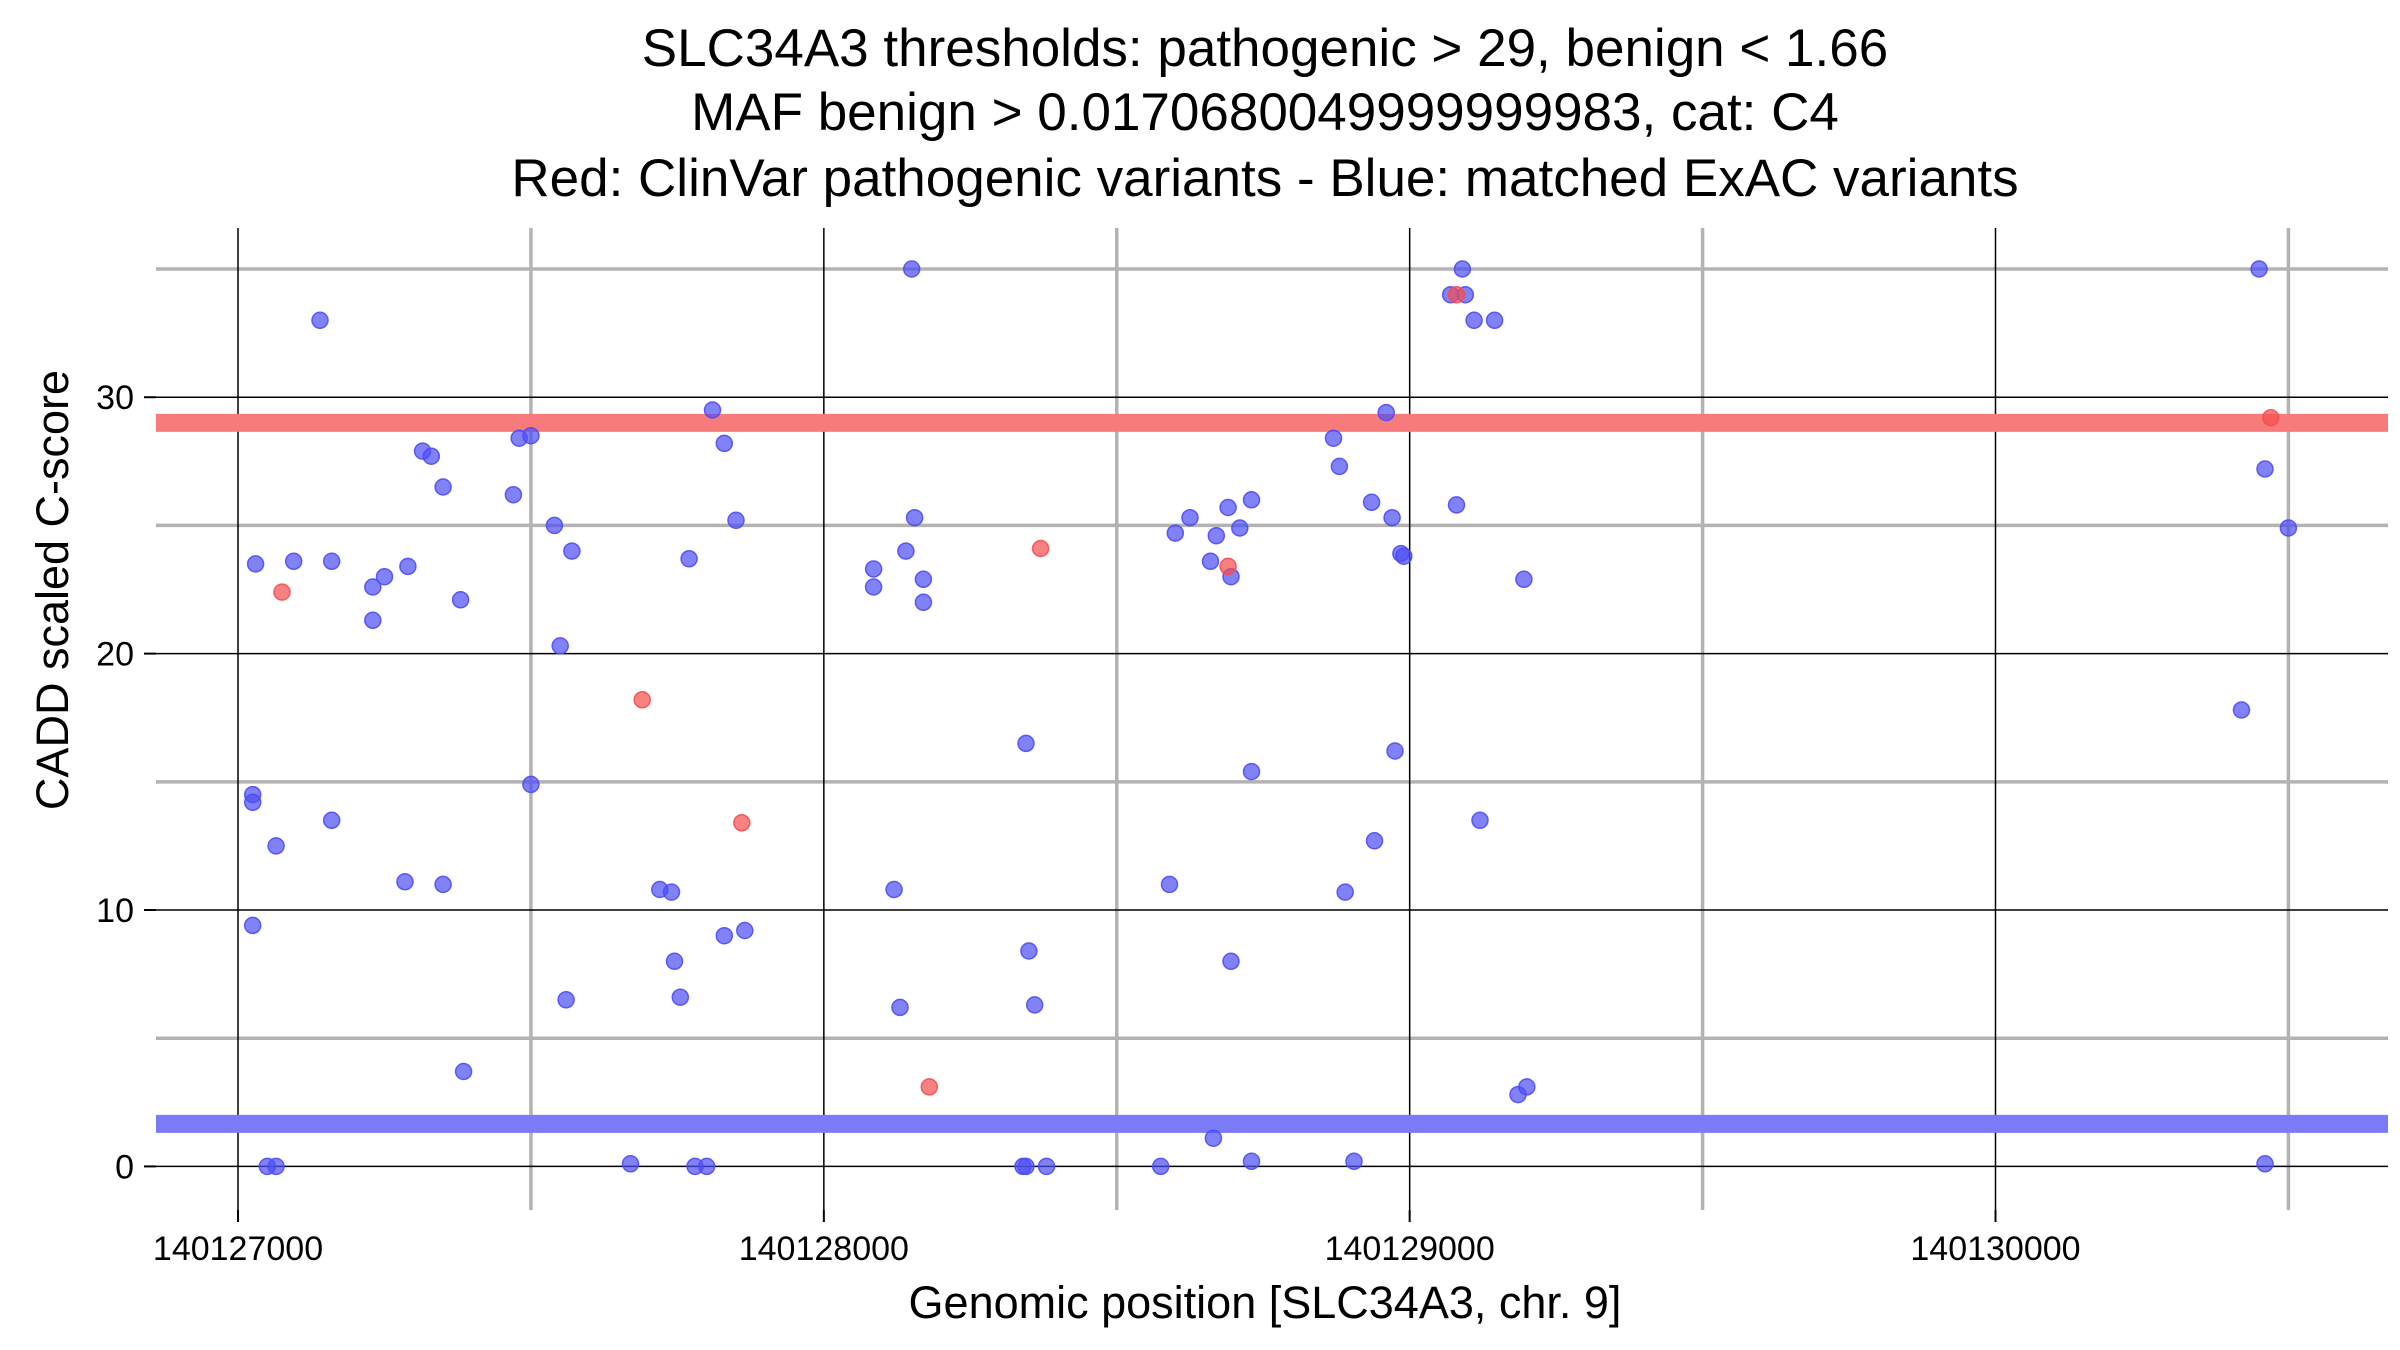 Image resolution: width=2400 pixels, height=1350 pixels. I want to click on x-tick-label: 140129000, so click(1410, 1249).